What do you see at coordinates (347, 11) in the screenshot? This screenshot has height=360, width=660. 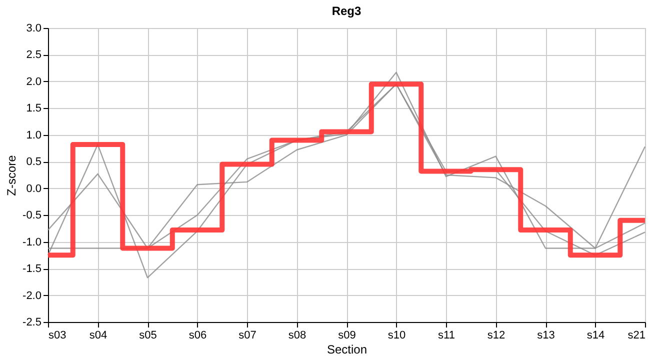 I see `chart-title: Reg3` at bounding box center [347, 11].